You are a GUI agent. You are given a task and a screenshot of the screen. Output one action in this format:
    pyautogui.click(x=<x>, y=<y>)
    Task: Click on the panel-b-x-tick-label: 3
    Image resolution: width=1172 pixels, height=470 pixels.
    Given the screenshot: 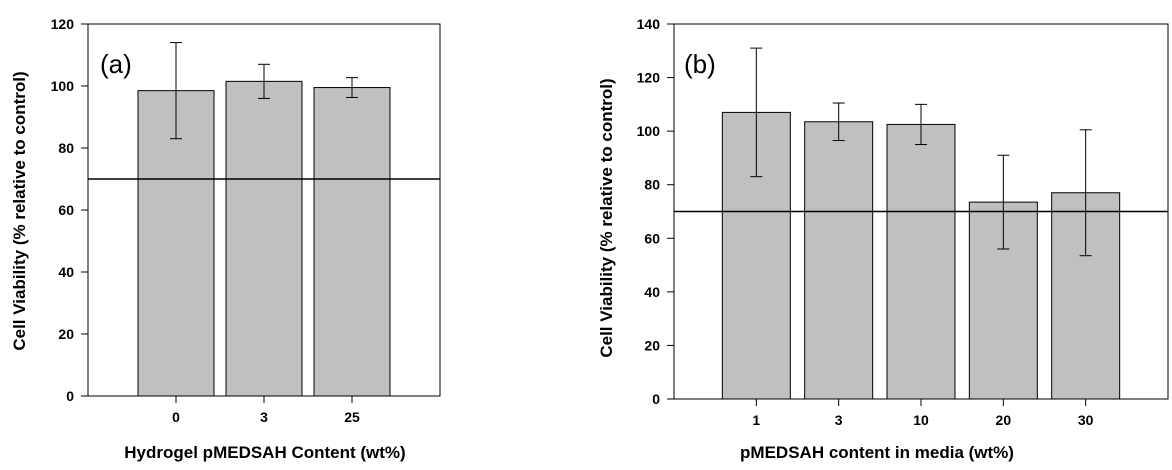 What is the action you would take?
    pyautogui.click(x=839, y=420)
    